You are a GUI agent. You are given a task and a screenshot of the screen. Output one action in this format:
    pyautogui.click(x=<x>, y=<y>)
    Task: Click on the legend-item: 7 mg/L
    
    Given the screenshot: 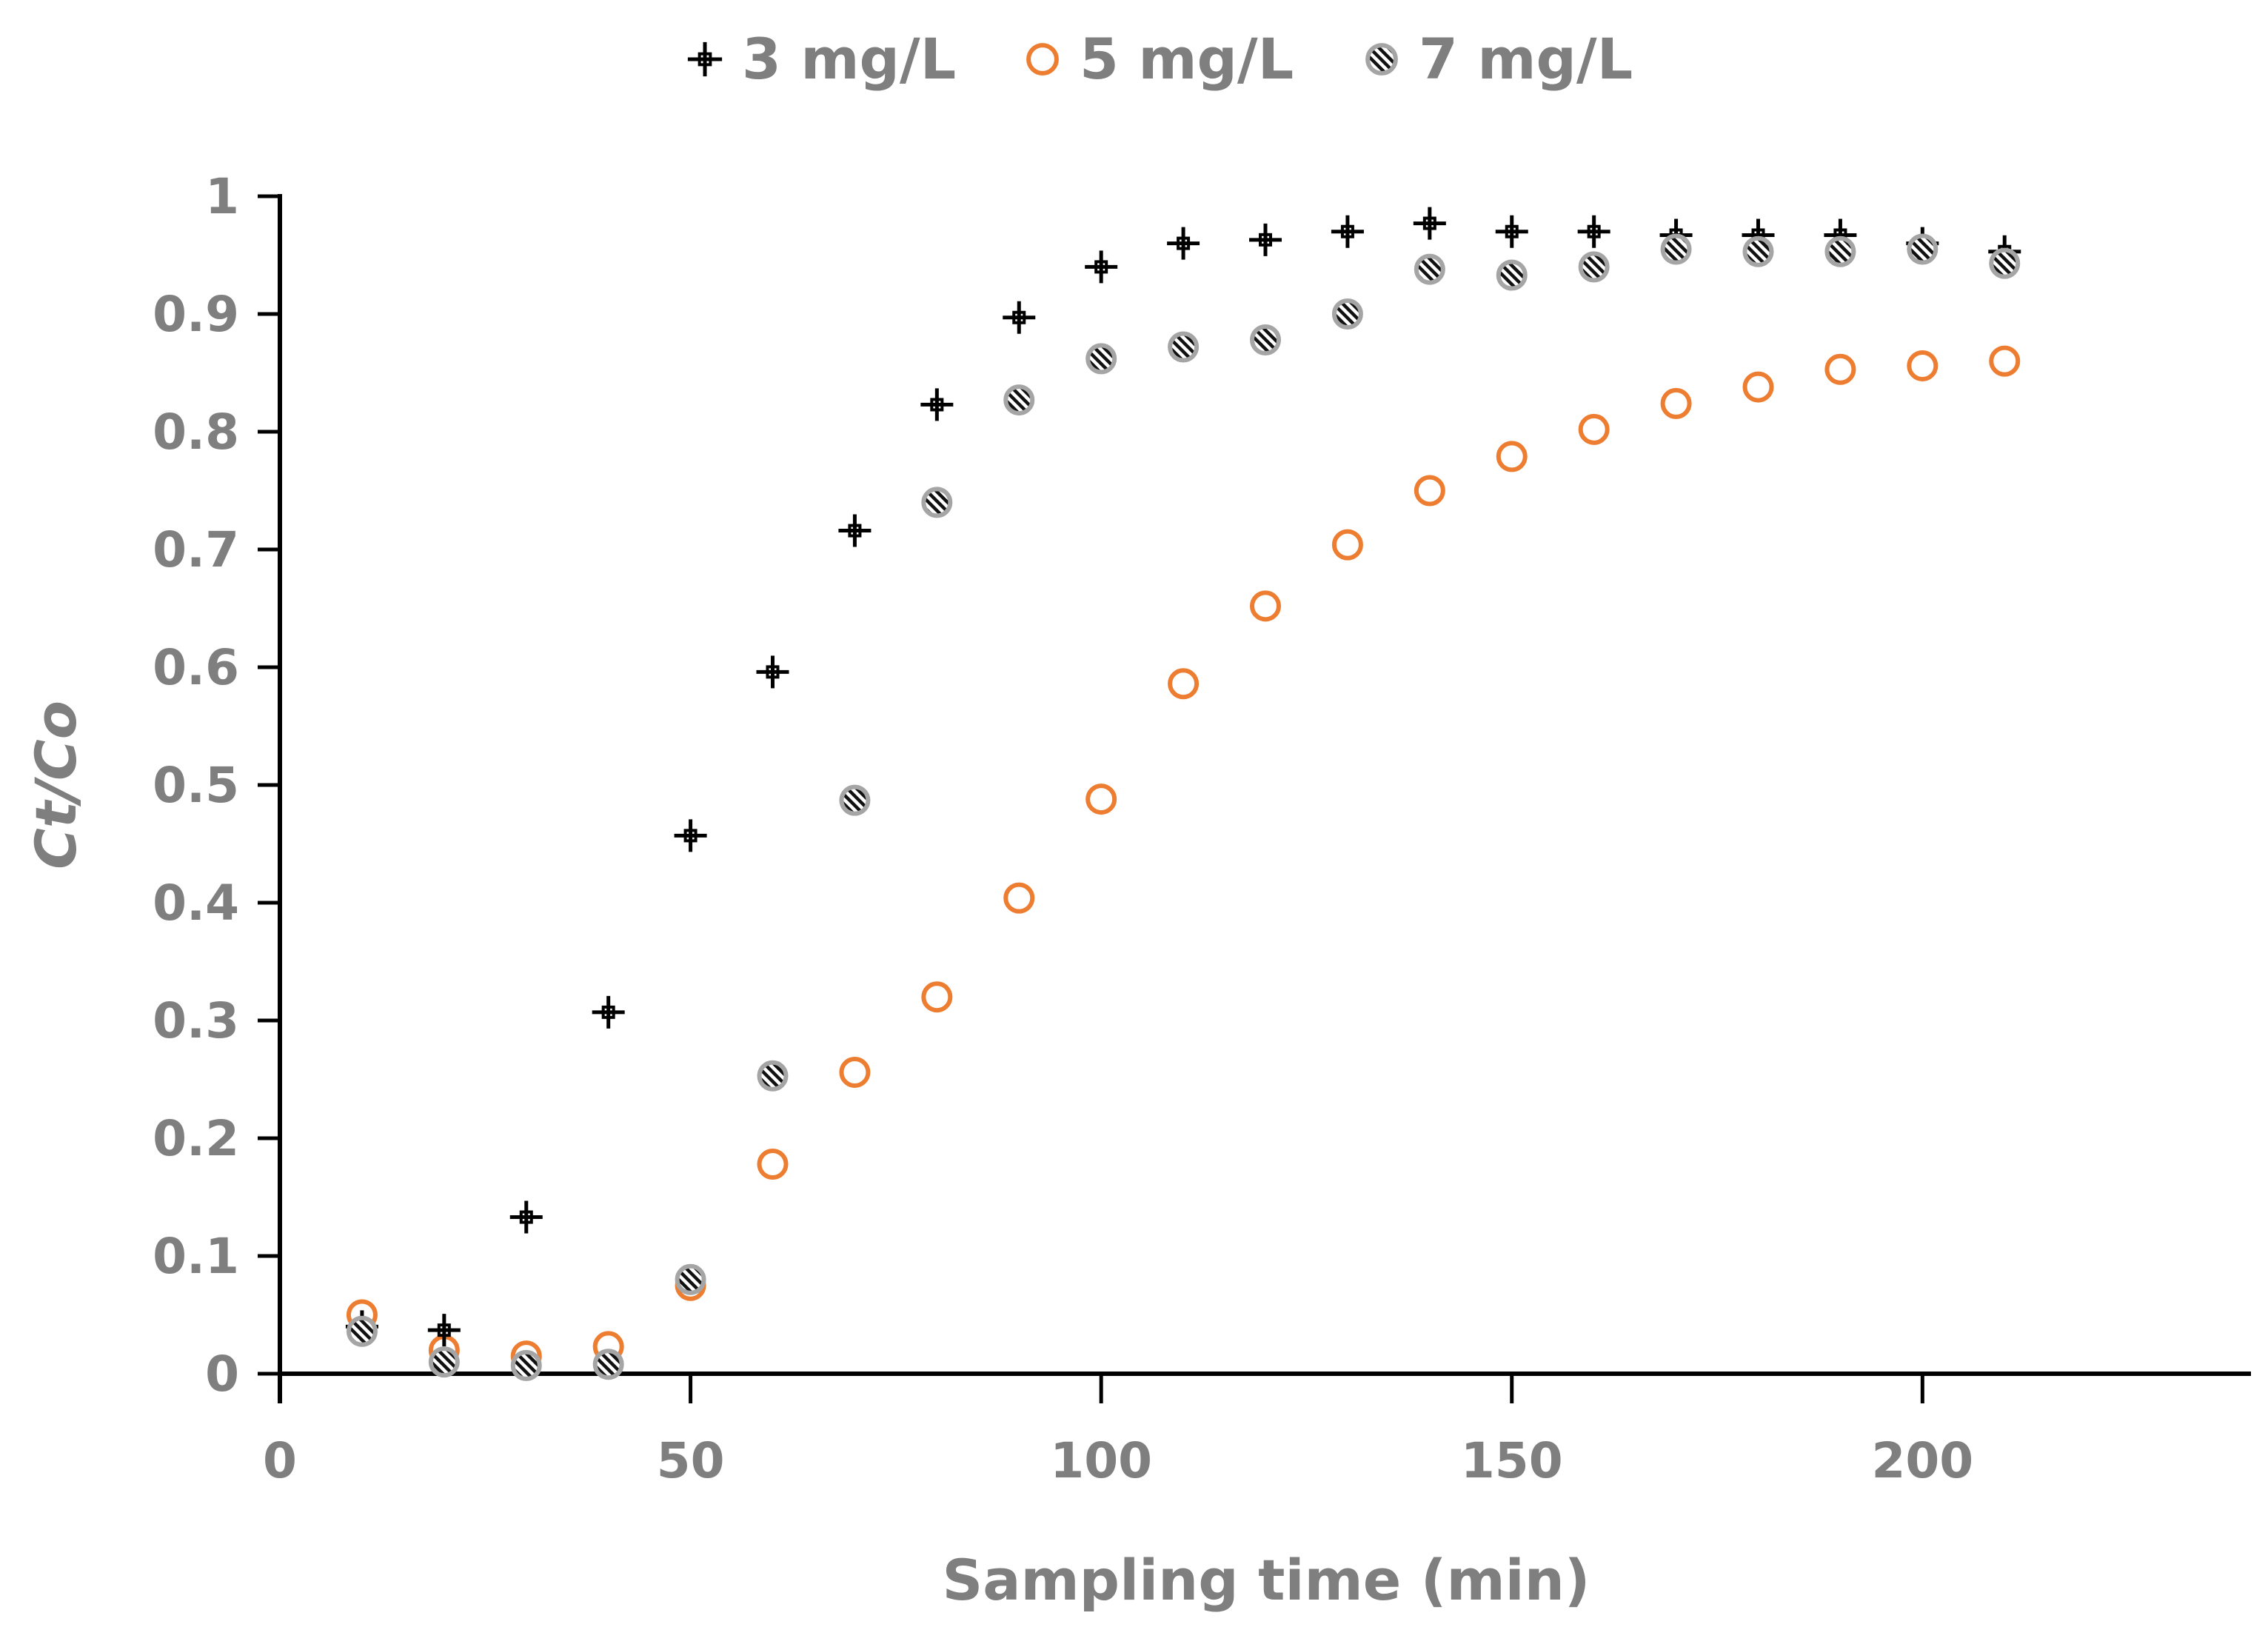 What is the action you would take?
    pyautogui.click(x=1499, y=59)
    